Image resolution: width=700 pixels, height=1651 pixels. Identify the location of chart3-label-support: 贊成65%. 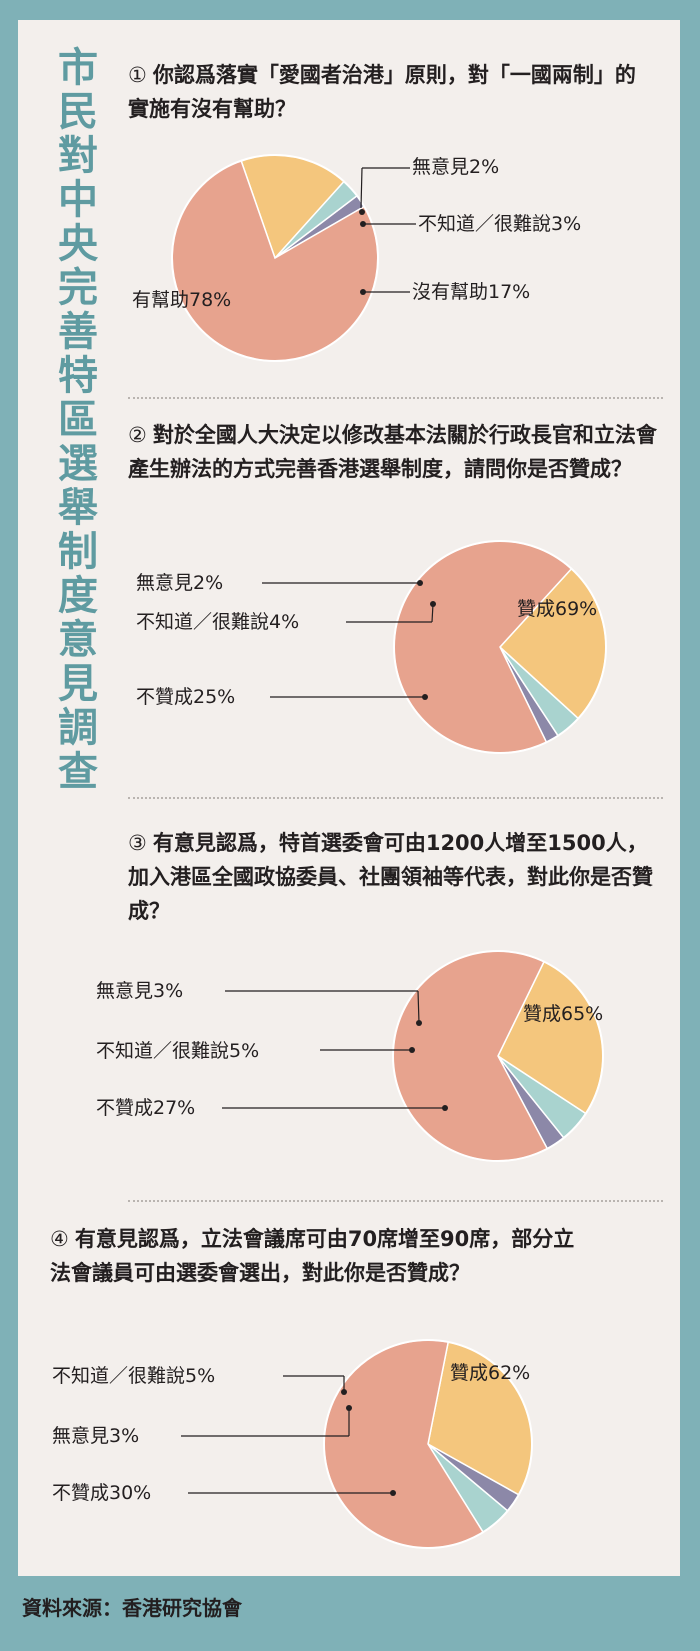
(563, 1014).